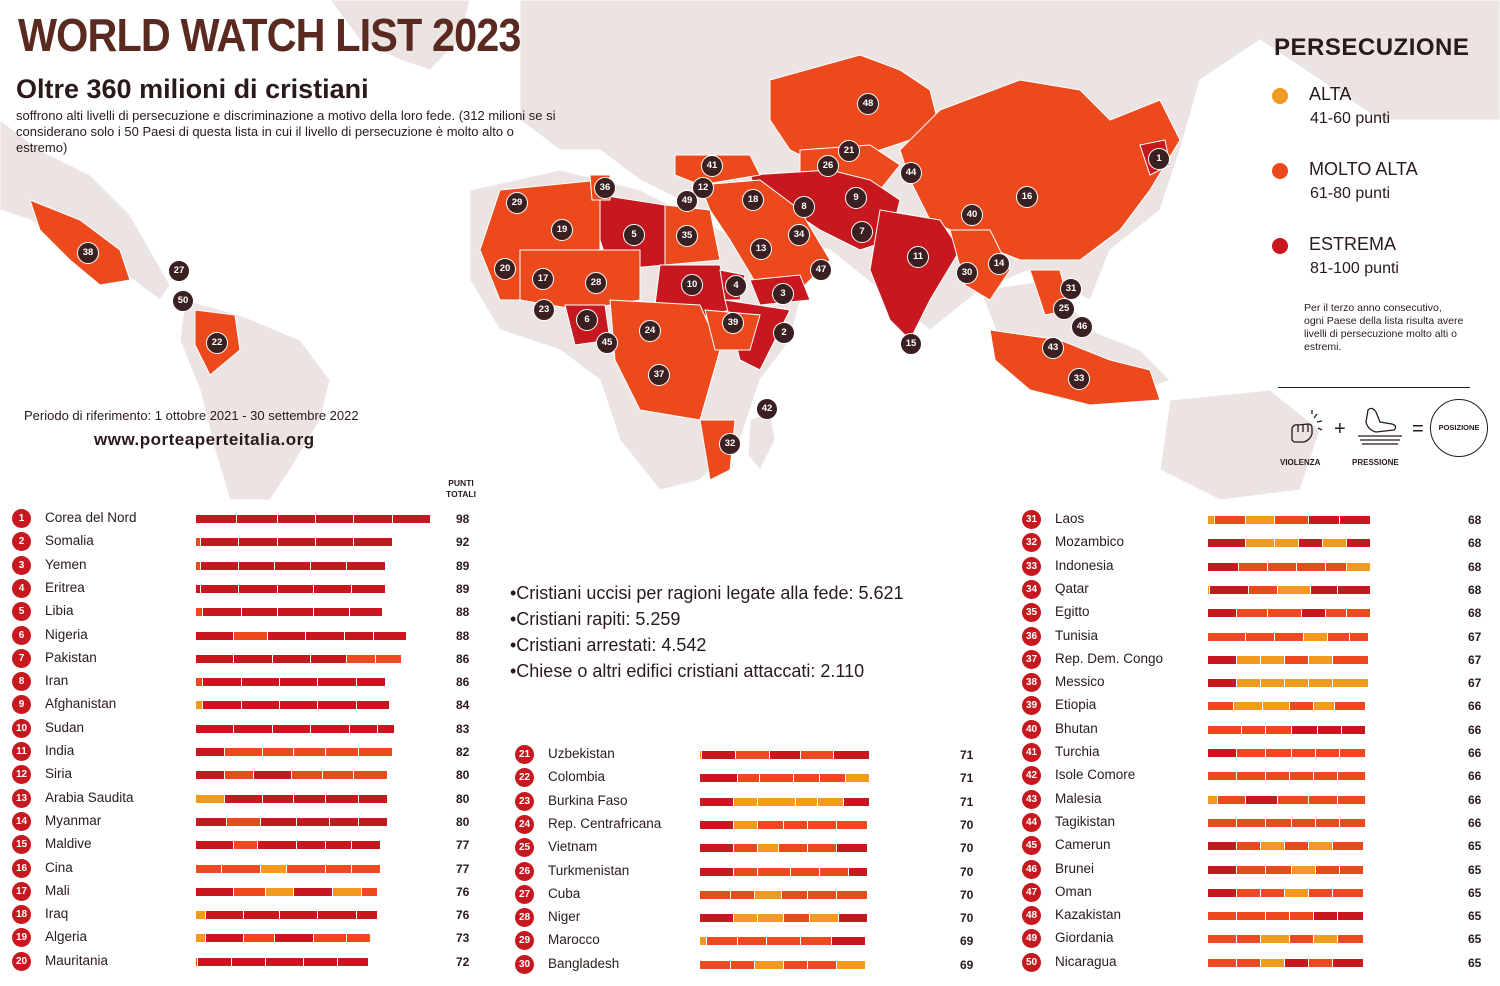 This screenshot has height=986, width=1500. I want to click on ranking-row: 19 Algeria 73, so click(247, 938).